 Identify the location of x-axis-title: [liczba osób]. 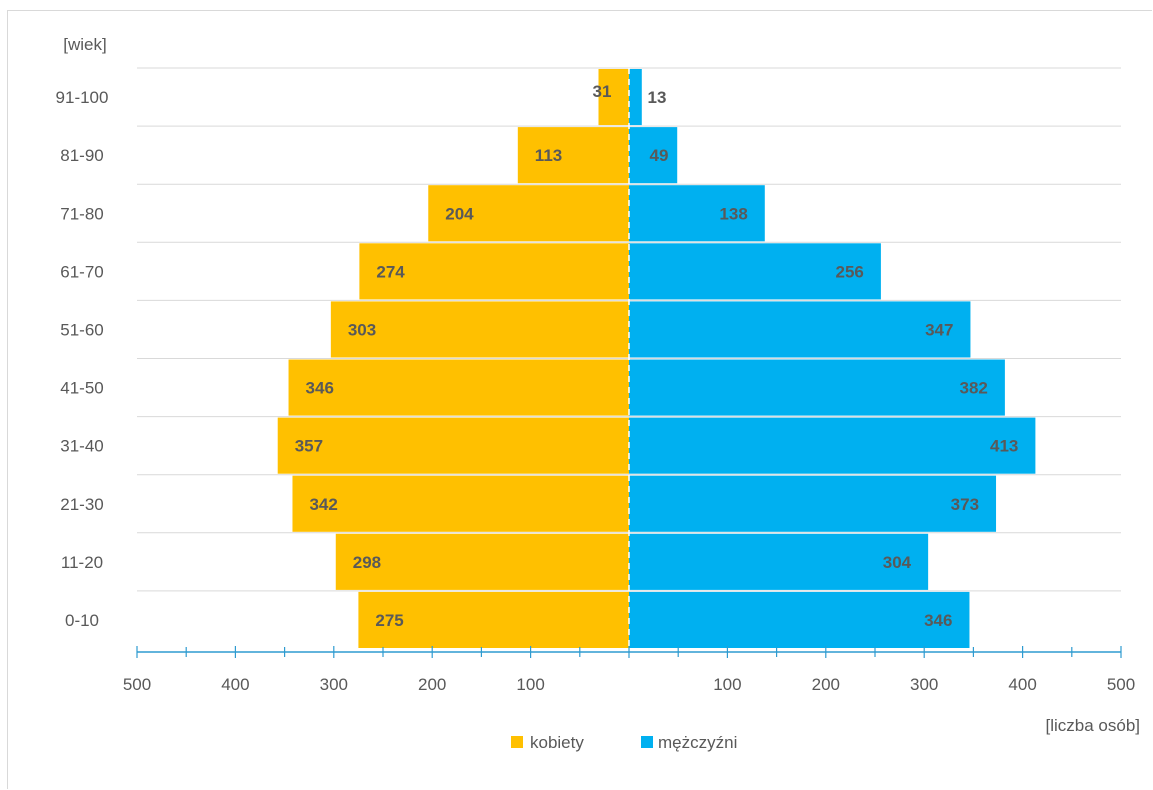
(1093, 725).